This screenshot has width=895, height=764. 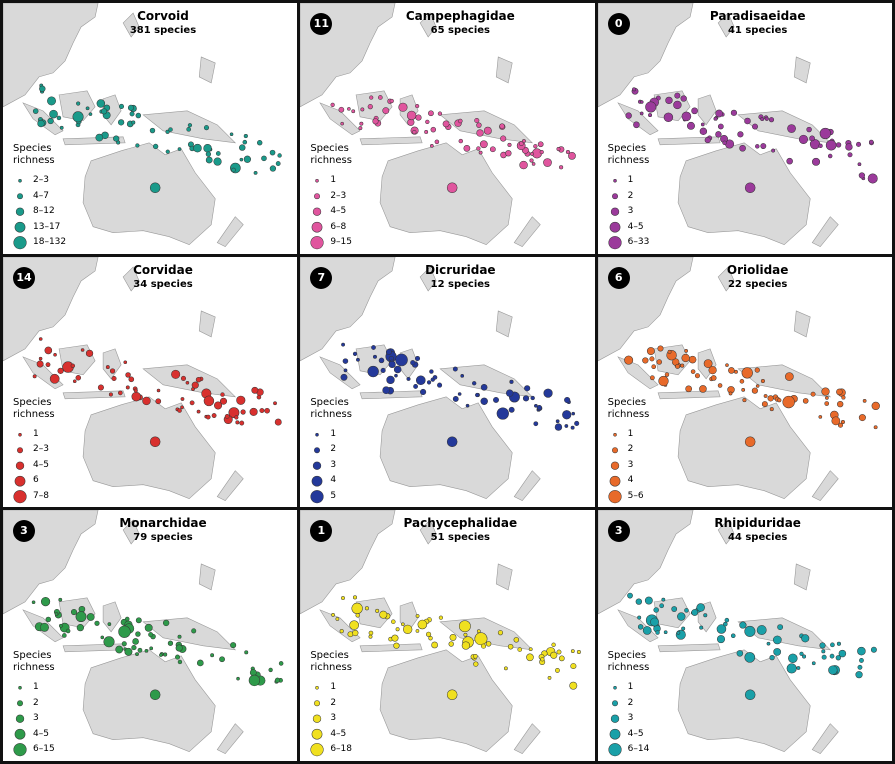 What do you see at coordinates (757, 538) in the screenshot?
I see `species-count: 44 species` at bounding box center [757, 538].